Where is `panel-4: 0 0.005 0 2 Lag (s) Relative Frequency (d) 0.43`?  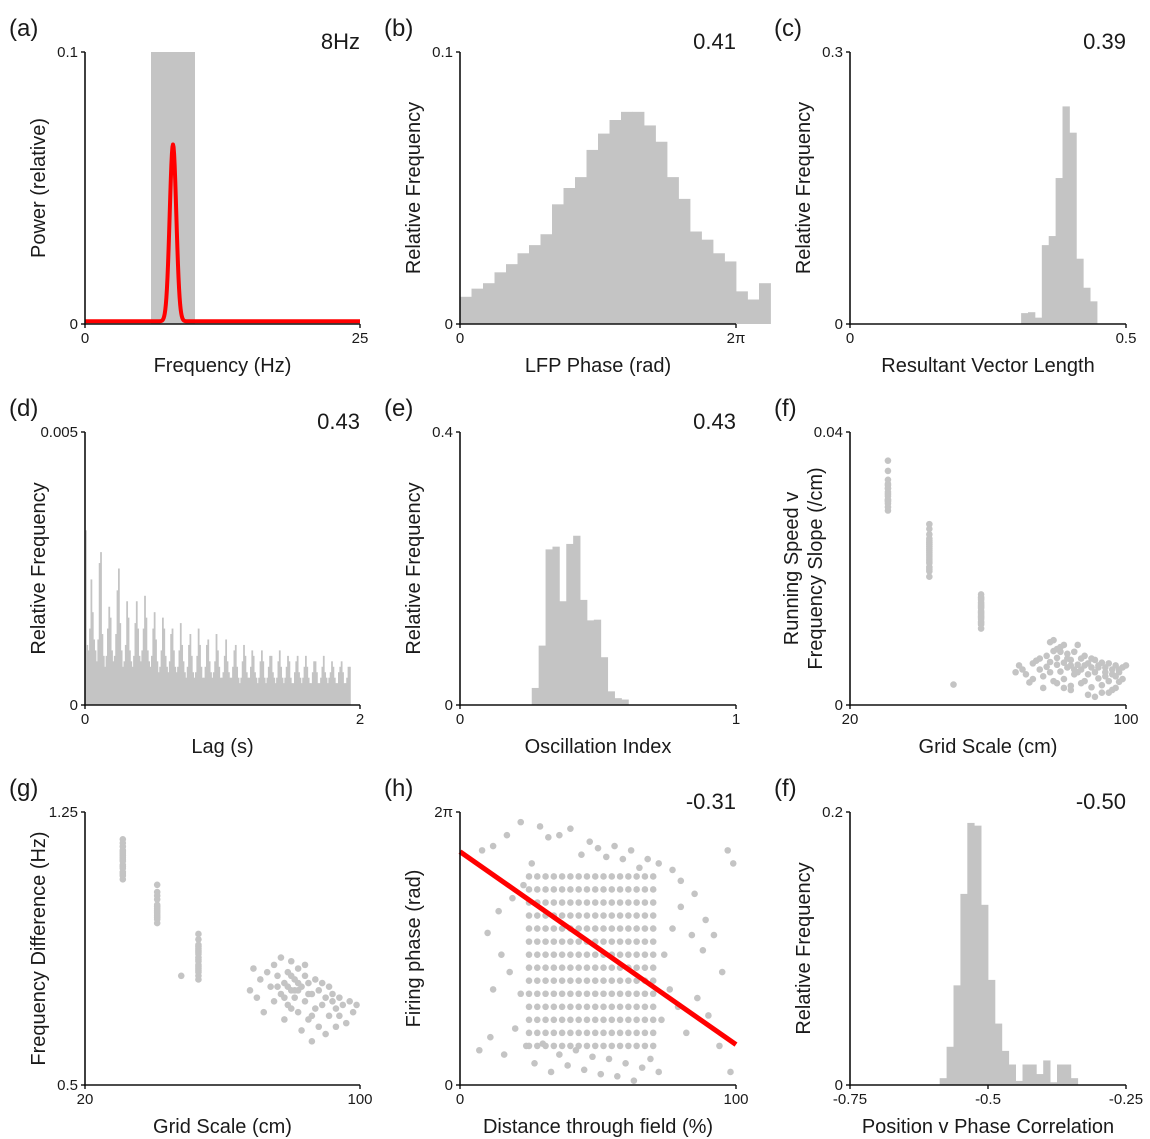 panel-4: 0 0.005 0 2 Lag (s) Relative Frequency (d) 0.43 is located at coordinates (186, 576).